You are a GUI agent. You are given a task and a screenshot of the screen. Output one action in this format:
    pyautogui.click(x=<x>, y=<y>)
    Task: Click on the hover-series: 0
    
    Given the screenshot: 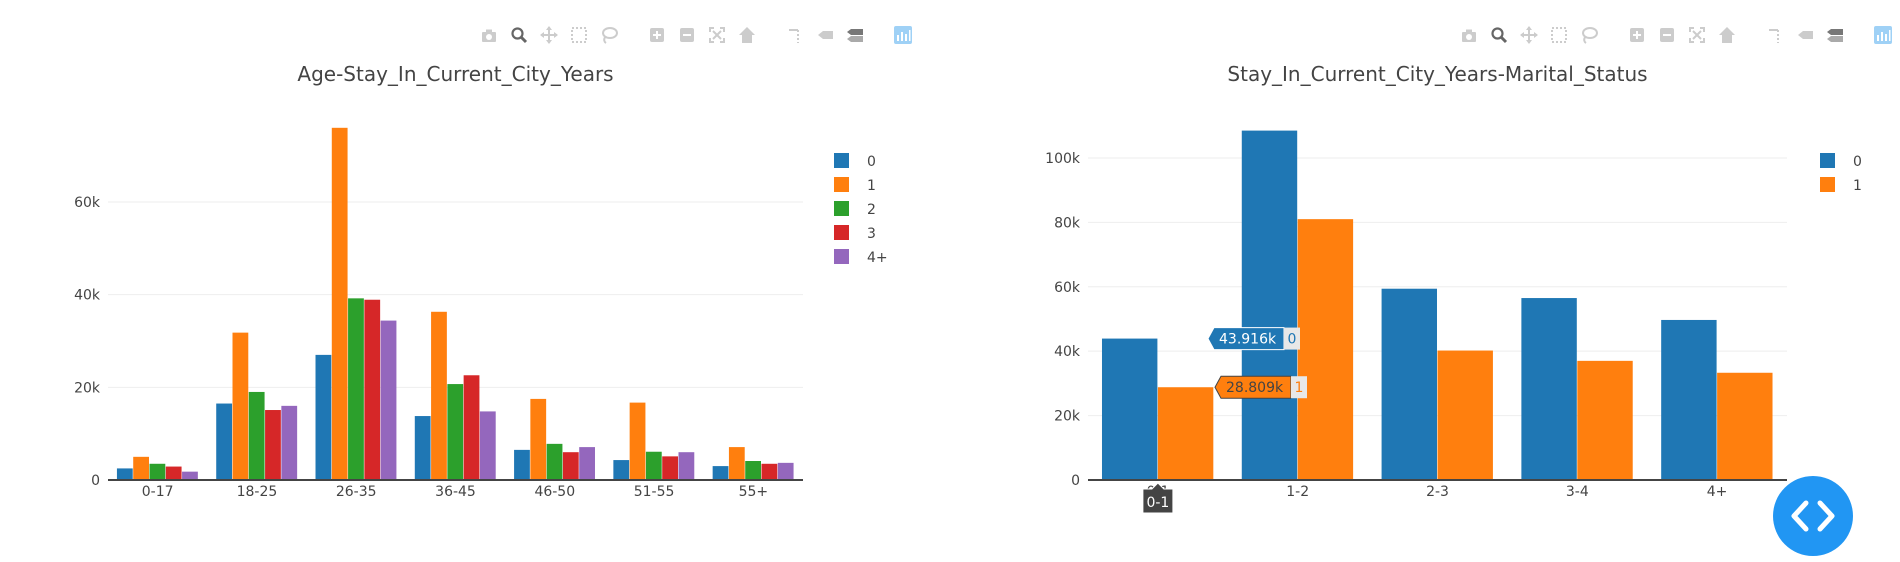 What is the action you would take?
    pyautogui.click(x=1292, y=340)
    